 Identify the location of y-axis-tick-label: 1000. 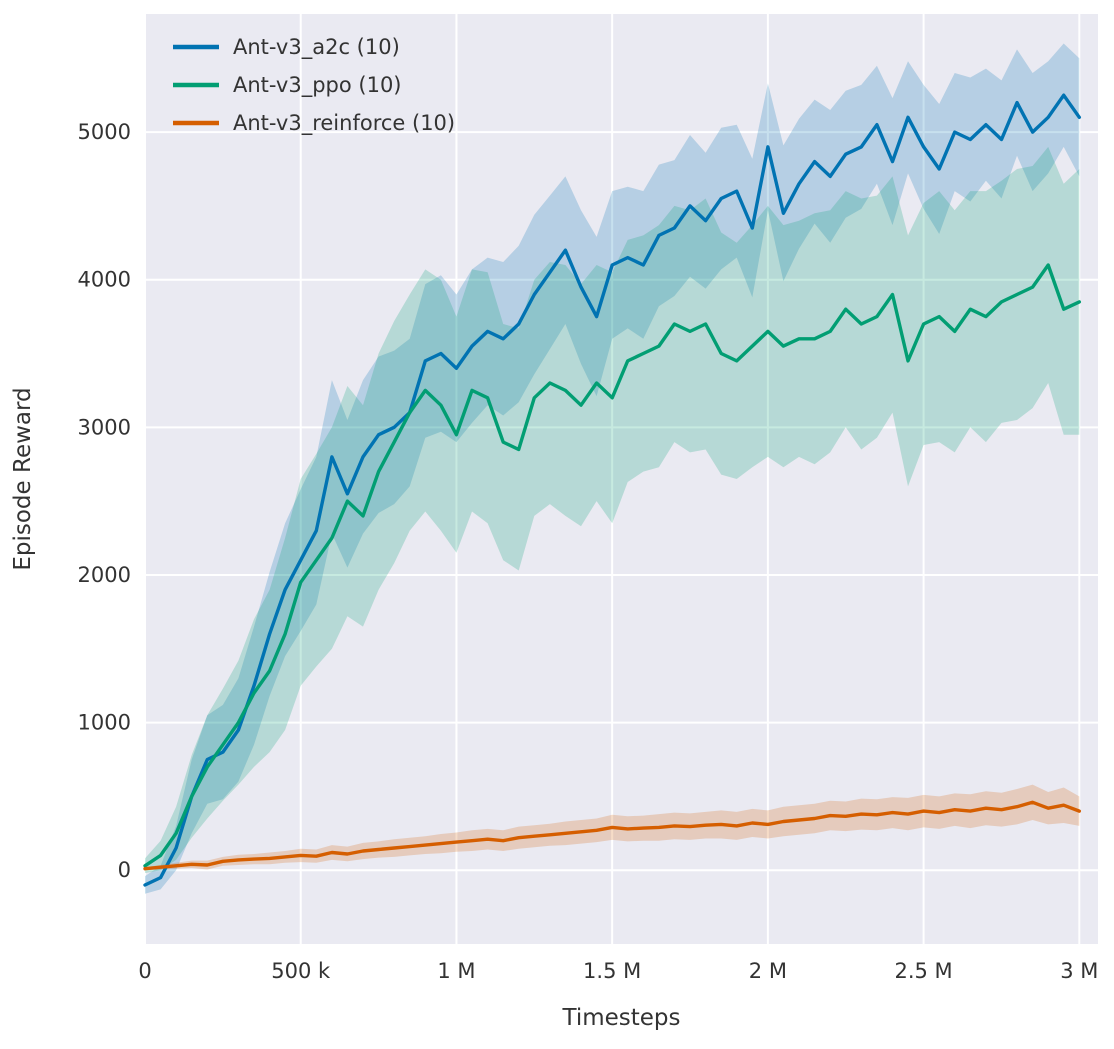
(104, 723).